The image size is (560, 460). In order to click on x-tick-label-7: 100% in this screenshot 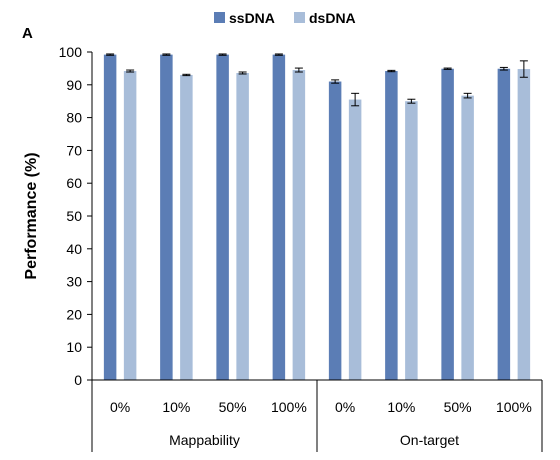, I will do `click(514, 407)`.